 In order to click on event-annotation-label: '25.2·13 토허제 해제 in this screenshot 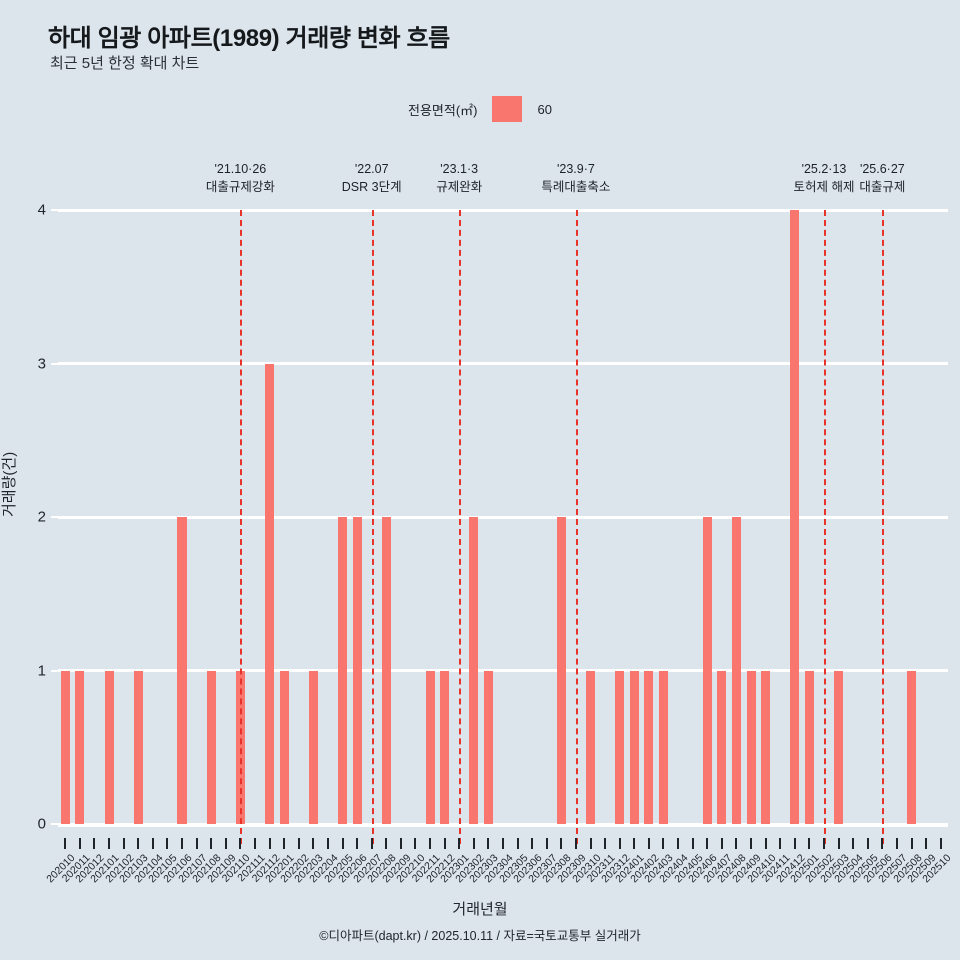, I will do `click(823, 178)`.